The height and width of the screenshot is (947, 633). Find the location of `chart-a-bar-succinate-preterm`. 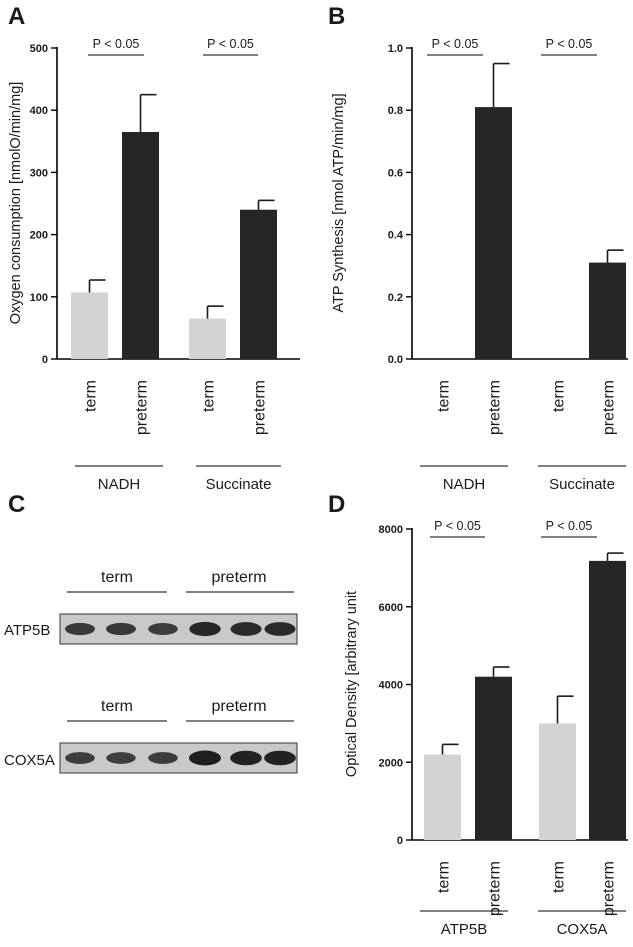

chart-a-bar-succinate-preterm is located at coordinates (258, 284).